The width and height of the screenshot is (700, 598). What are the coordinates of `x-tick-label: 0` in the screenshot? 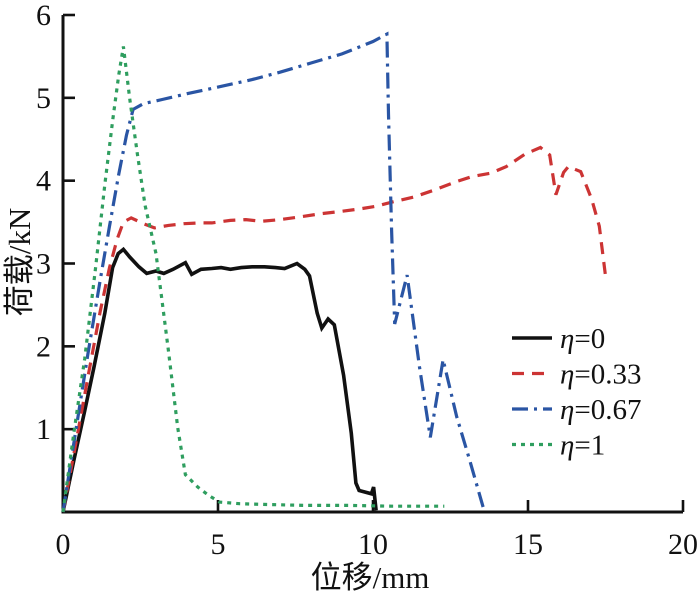 It's located at (63, 544).